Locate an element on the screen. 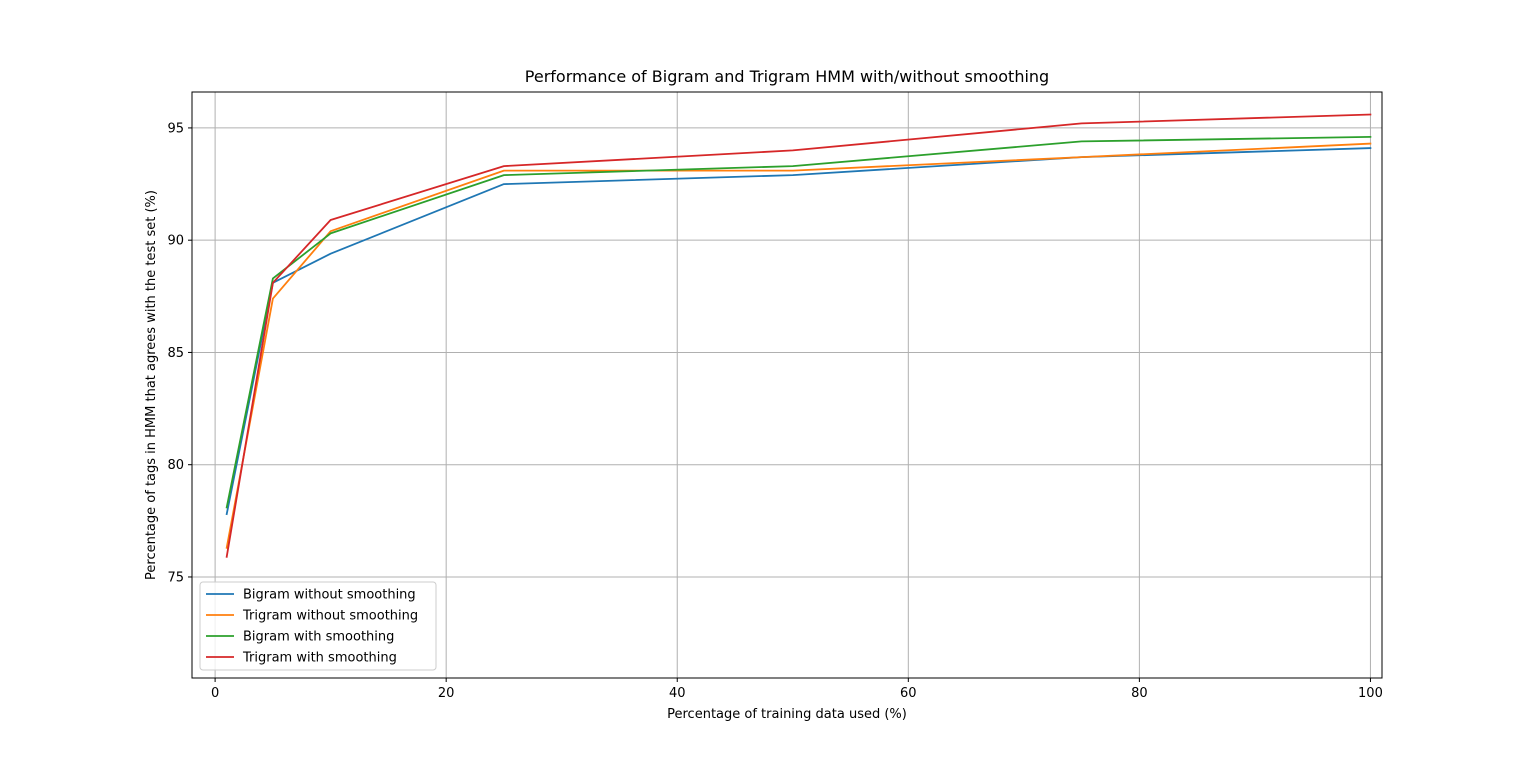 The height and width of the screenshot is (761, 1536). y-tick-label: 85 is located at coordinates (175, 353).